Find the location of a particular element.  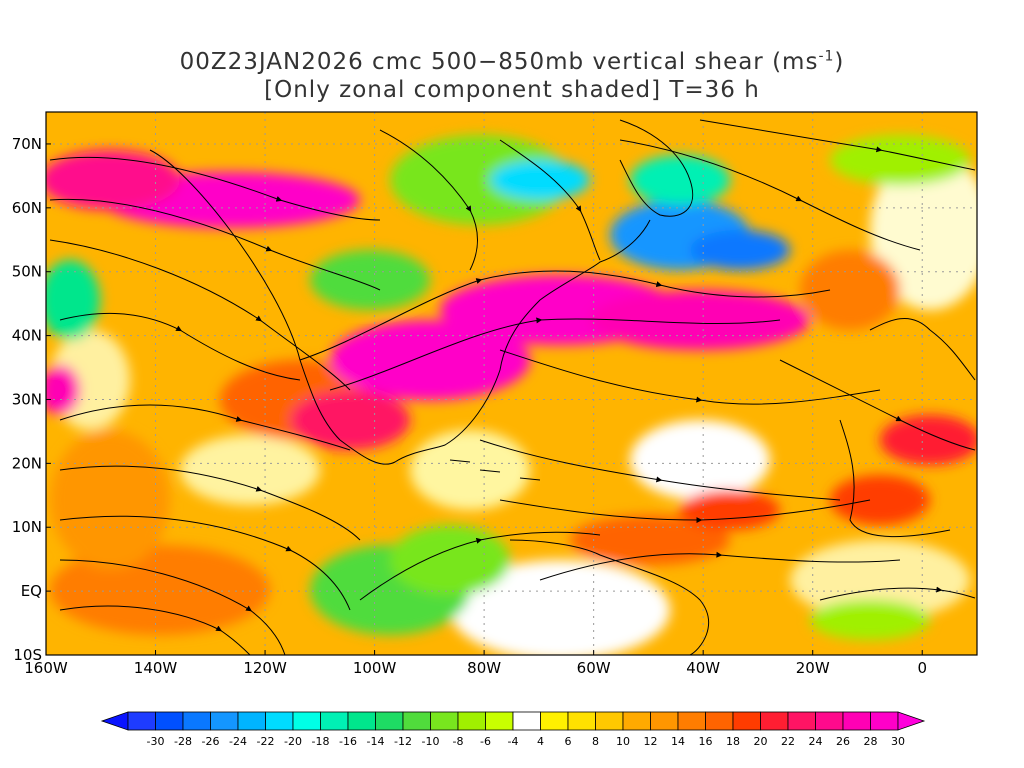

colorbar-label: 18 is located at coordinates (733, 741).